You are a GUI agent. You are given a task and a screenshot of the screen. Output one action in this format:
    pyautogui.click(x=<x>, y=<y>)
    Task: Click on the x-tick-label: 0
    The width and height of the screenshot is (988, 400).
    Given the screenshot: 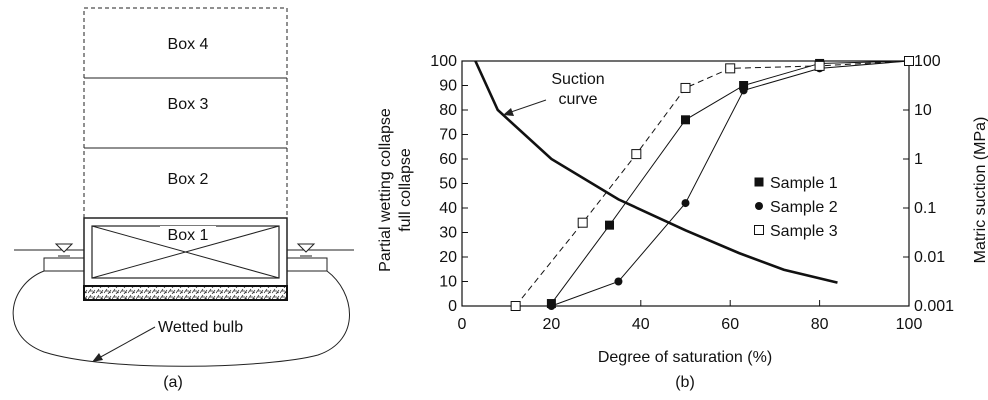 What is the action you would take?
    pyautogui.click(x=462, y=324)
    